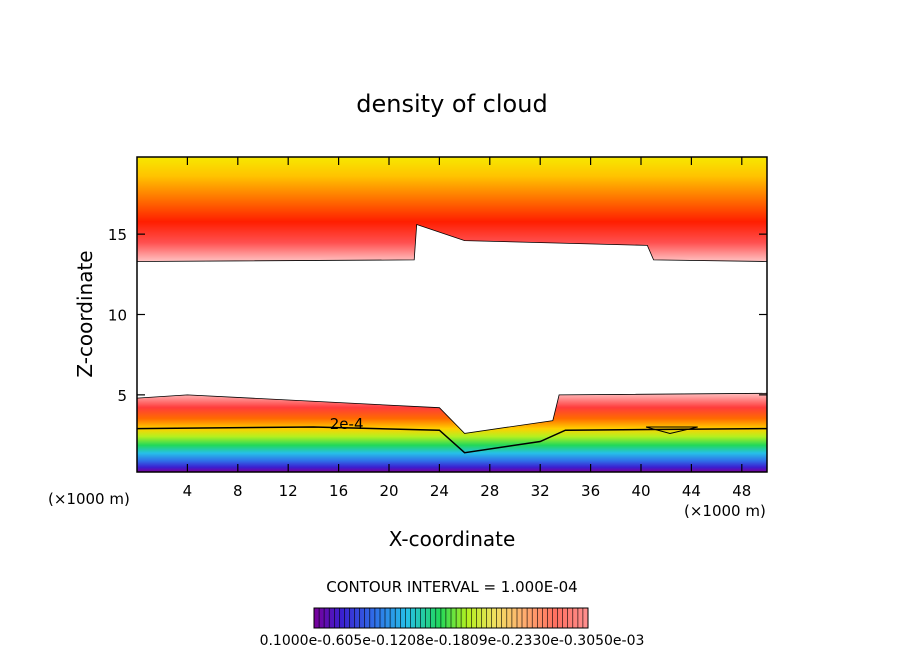  Describe the element at coordinates (288, 491) in the screenshot. I see `x-tick-label: 12` at that location.